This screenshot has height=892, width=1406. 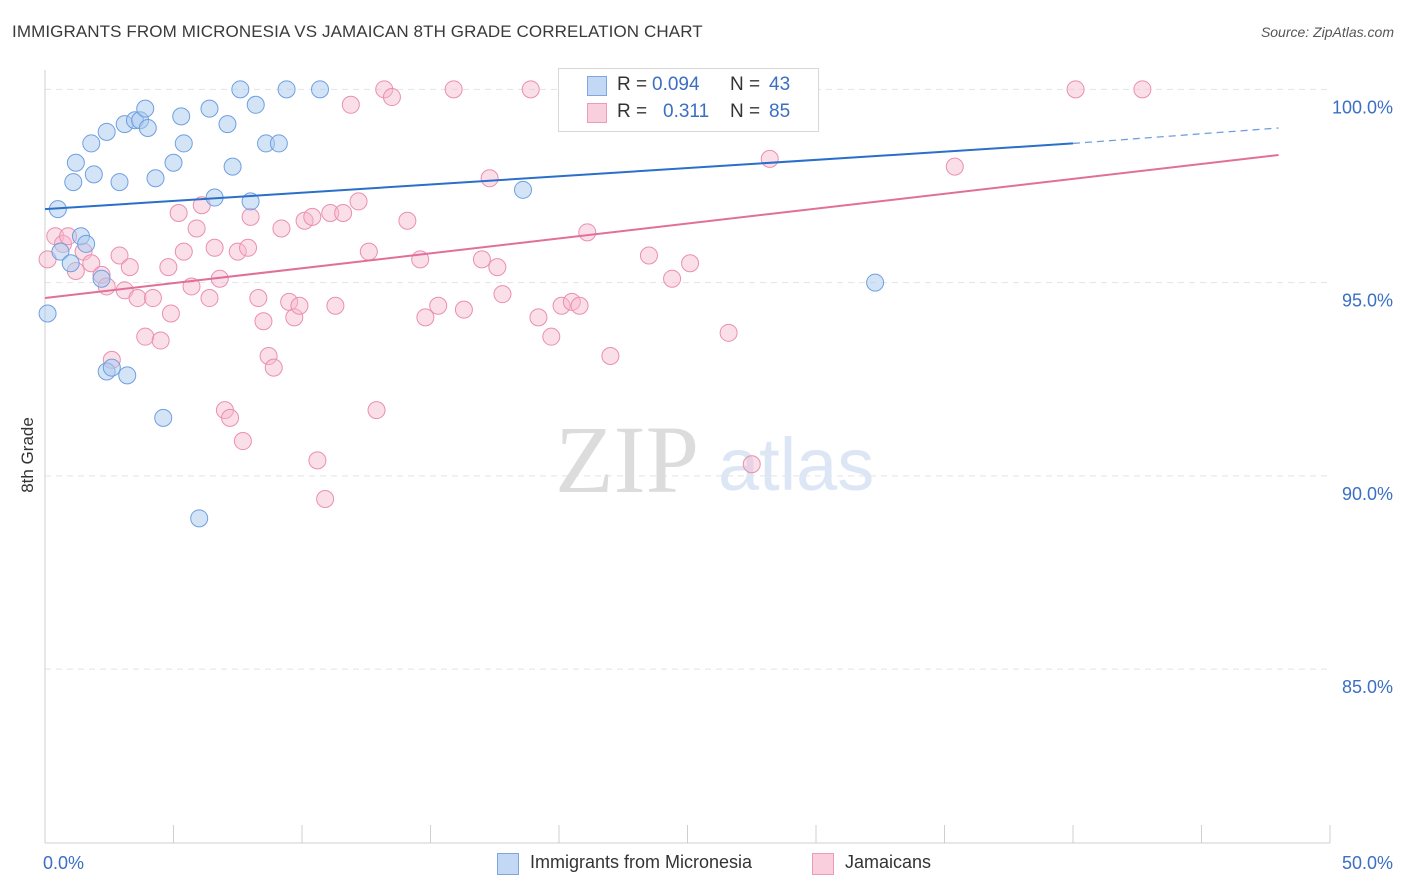 I want to click on x-tick-label-min: 0.0%, so click(x=63, y=863).